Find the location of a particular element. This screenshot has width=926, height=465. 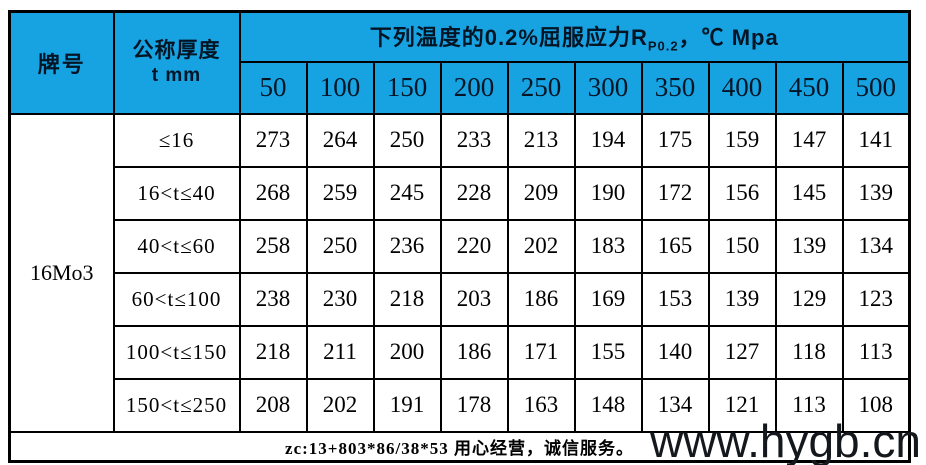

value-cell: 171 is located at coordinates (541, 352).